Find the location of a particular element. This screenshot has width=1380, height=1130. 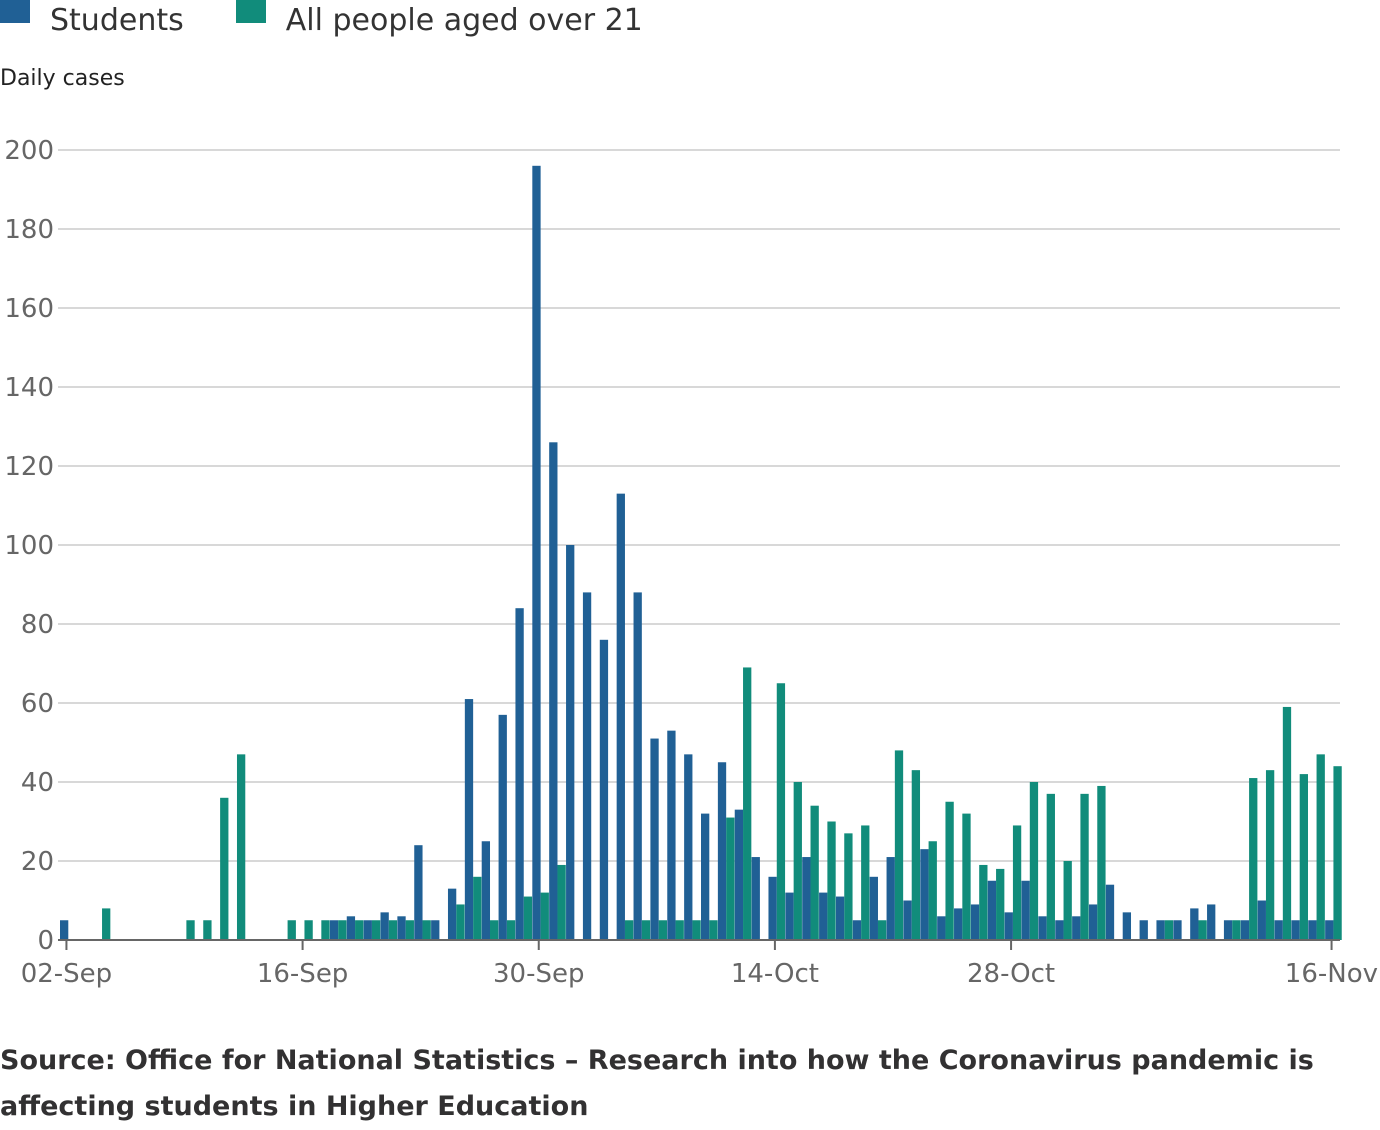

legend-item-over21: All people aged over 21 is located at coordinates (439, 19).